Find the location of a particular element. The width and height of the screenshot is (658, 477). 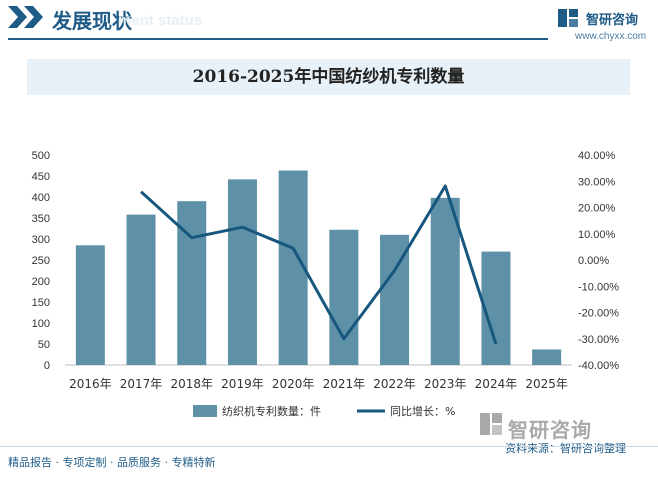

y-left-tick-label: 150 is located at coordinates (41, 303).